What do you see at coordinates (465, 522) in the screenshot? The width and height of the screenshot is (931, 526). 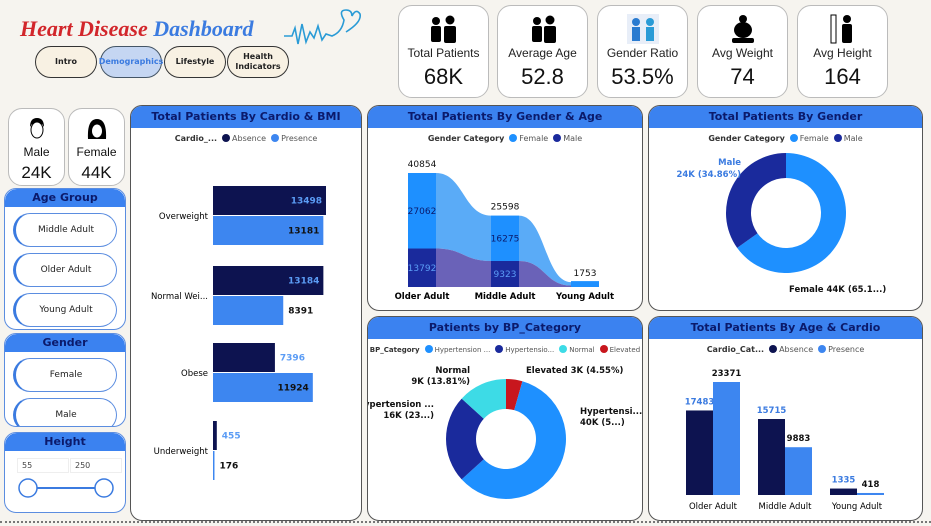 I see `divider` at bounding box center [465, 522].